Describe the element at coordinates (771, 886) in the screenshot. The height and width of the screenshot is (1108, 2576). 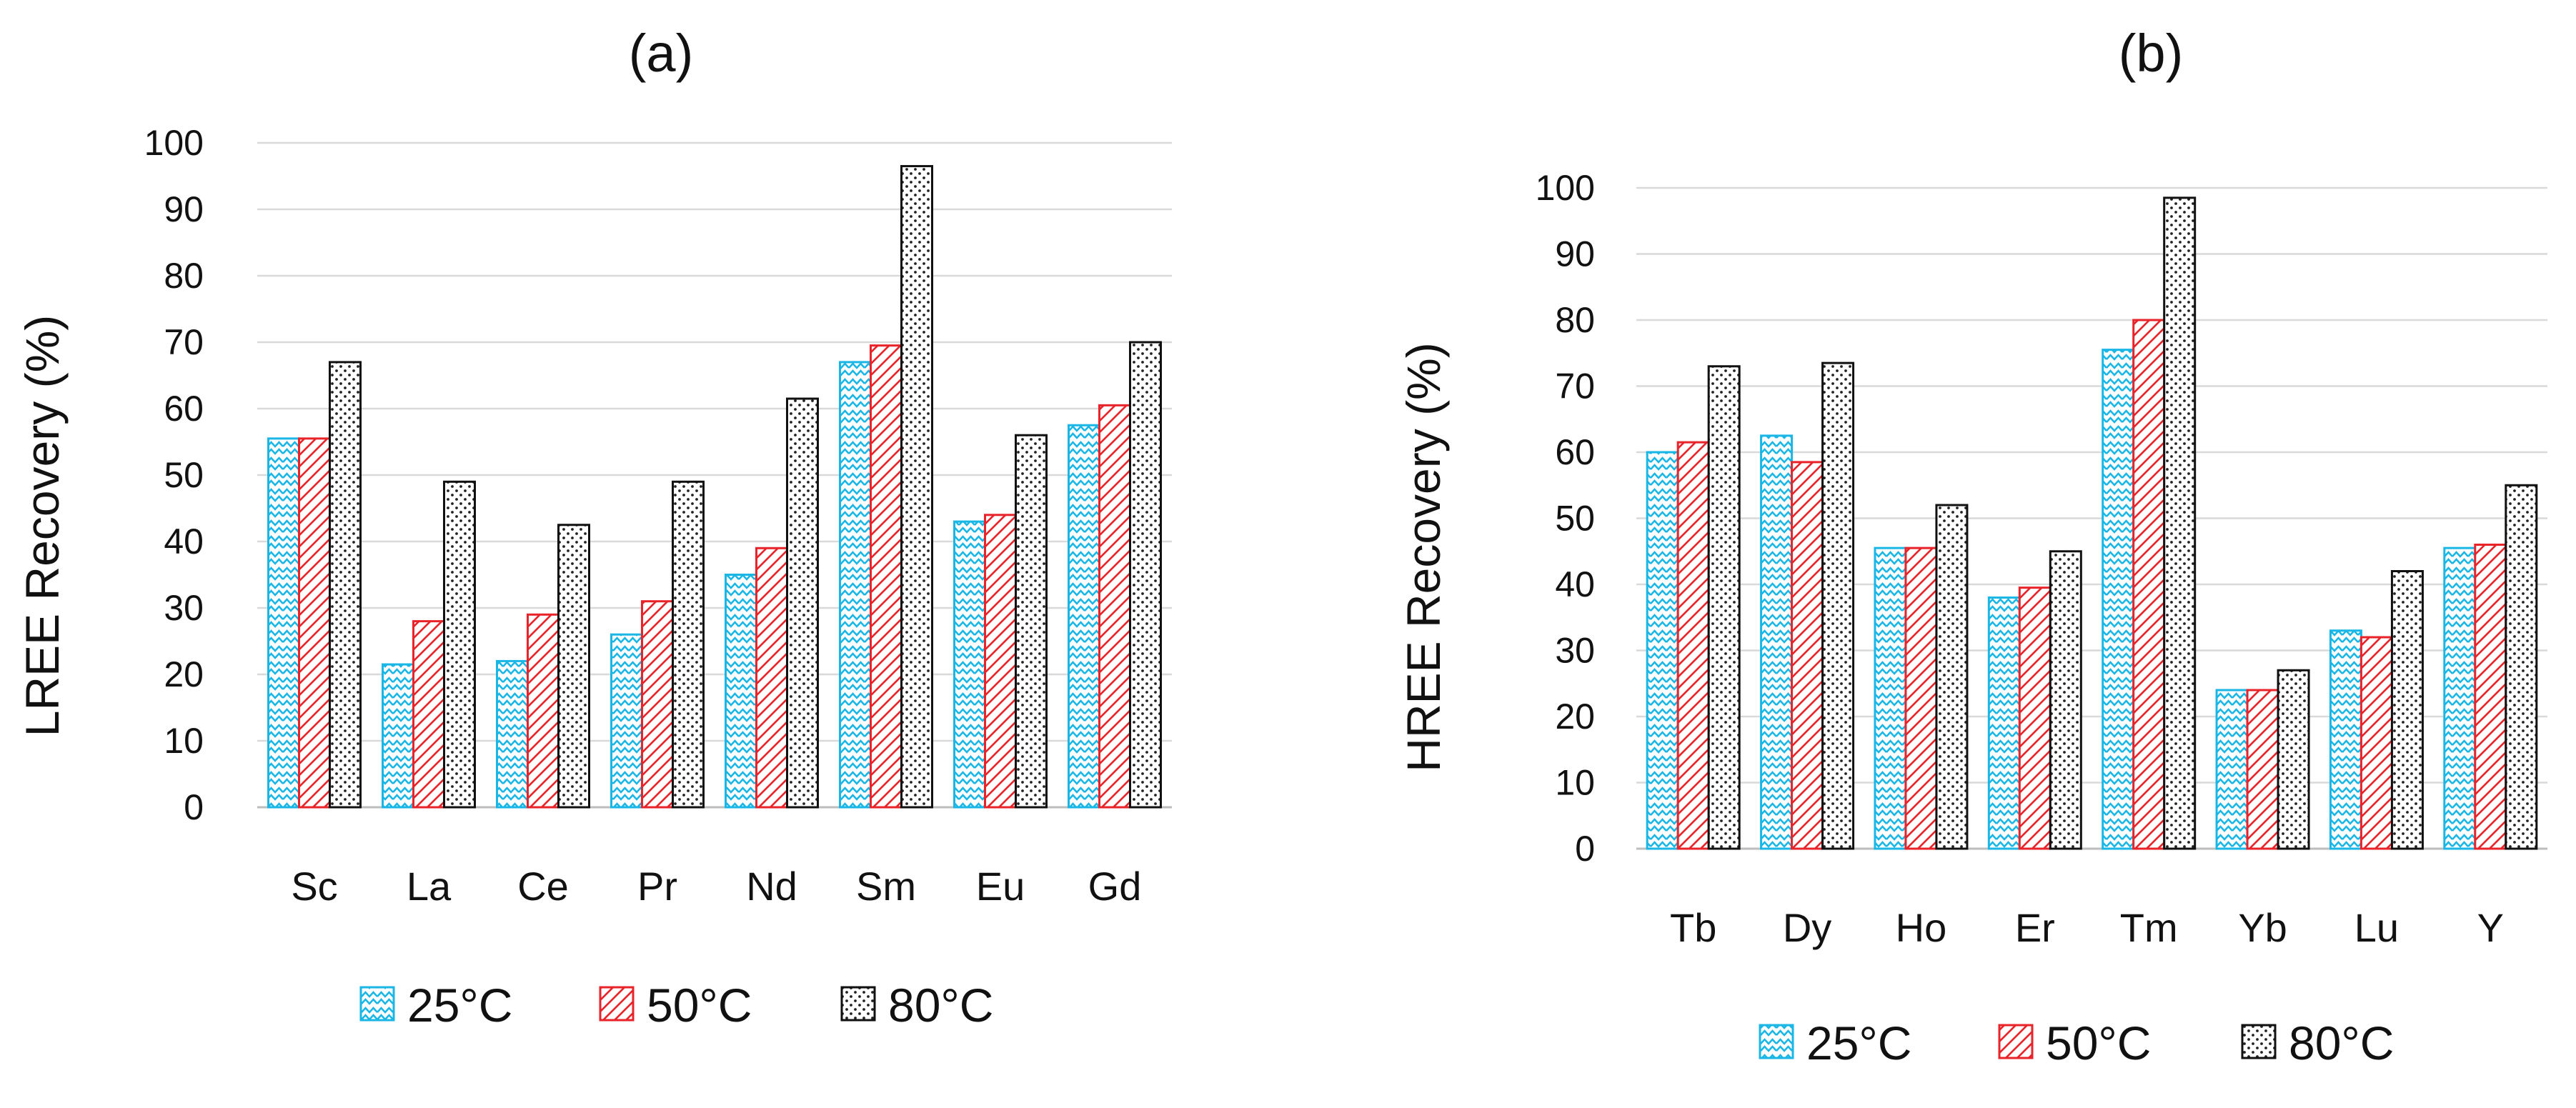
I see `category-label: Nd` at that location.